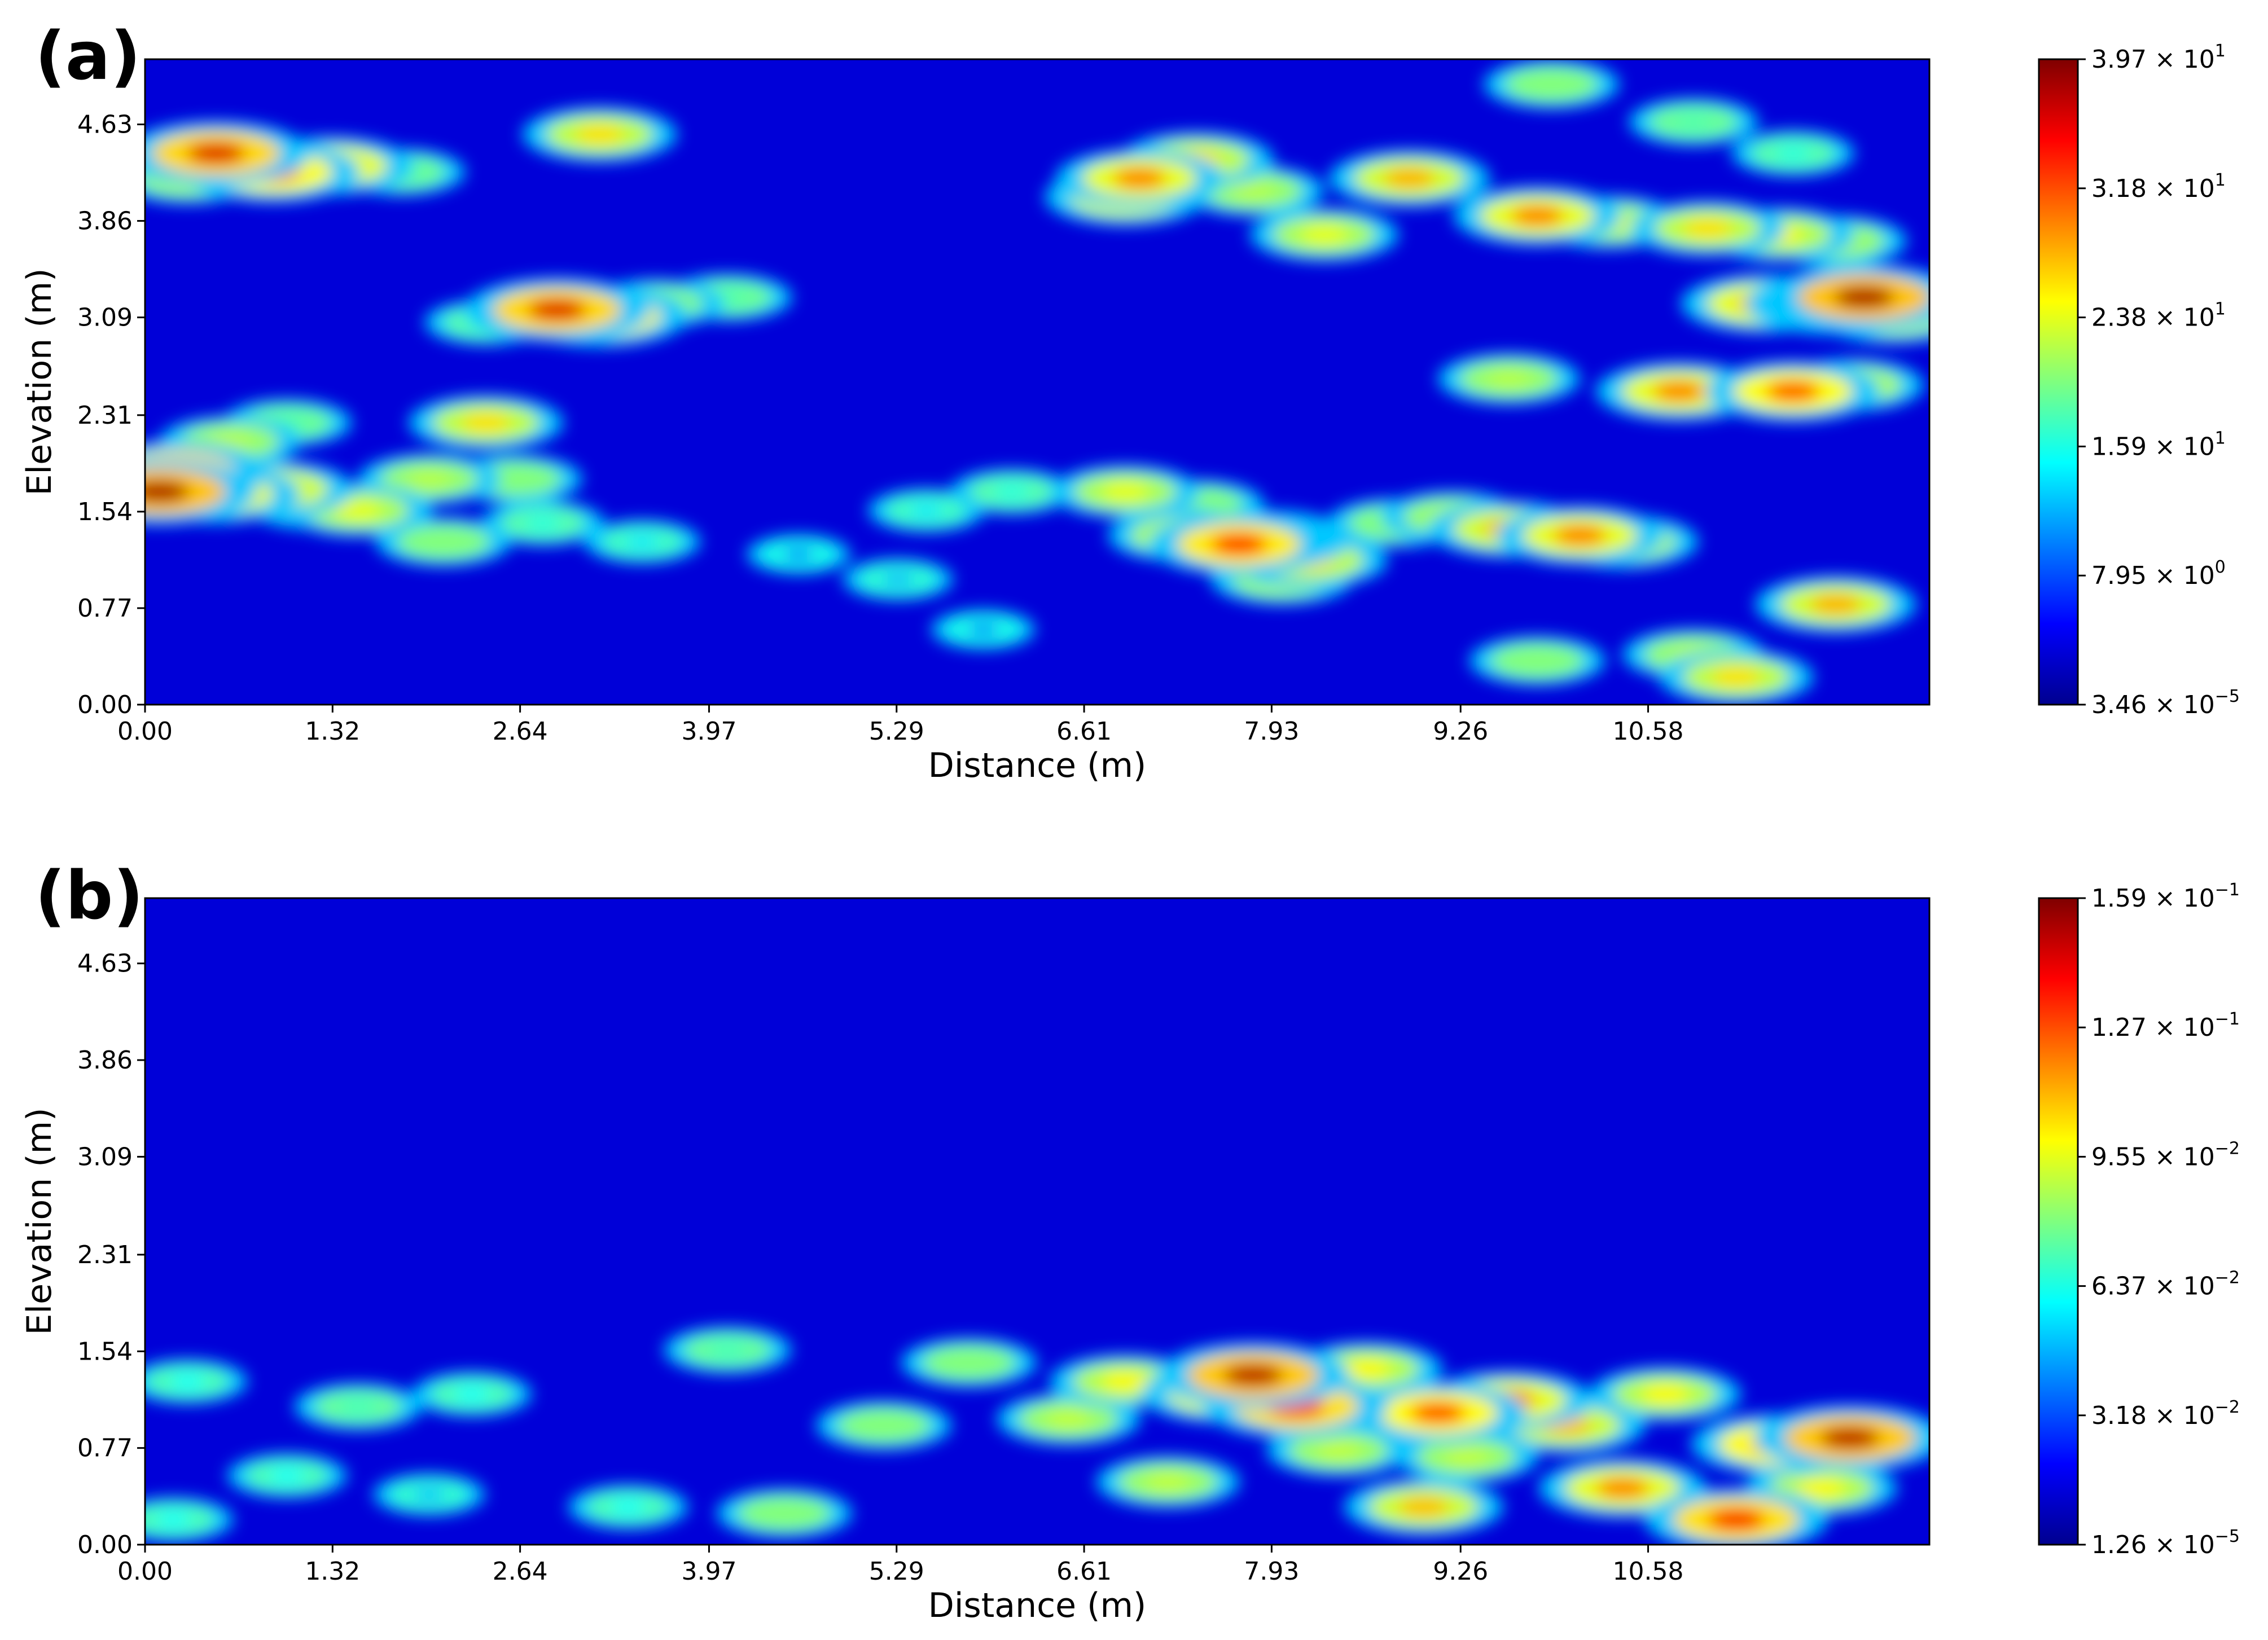 This screenshot has height=1640, width=2268. Describe the element at coordinates (896, 1571) in the screenshot. I see `x-tick-label: 5.29` at that location.